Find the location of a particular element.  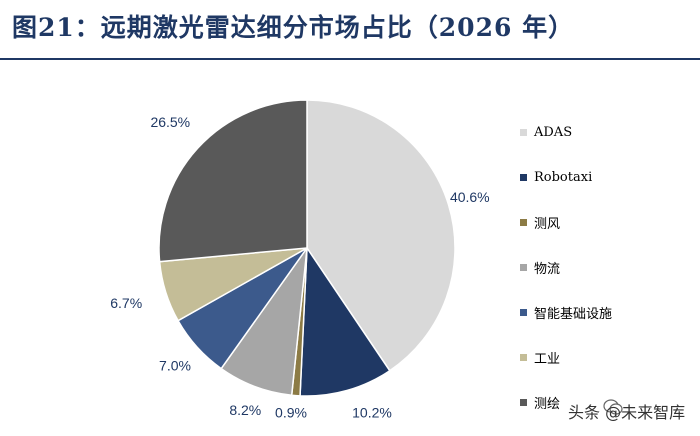

data-label-2: 0.9% is located at coordinates (291, 413).